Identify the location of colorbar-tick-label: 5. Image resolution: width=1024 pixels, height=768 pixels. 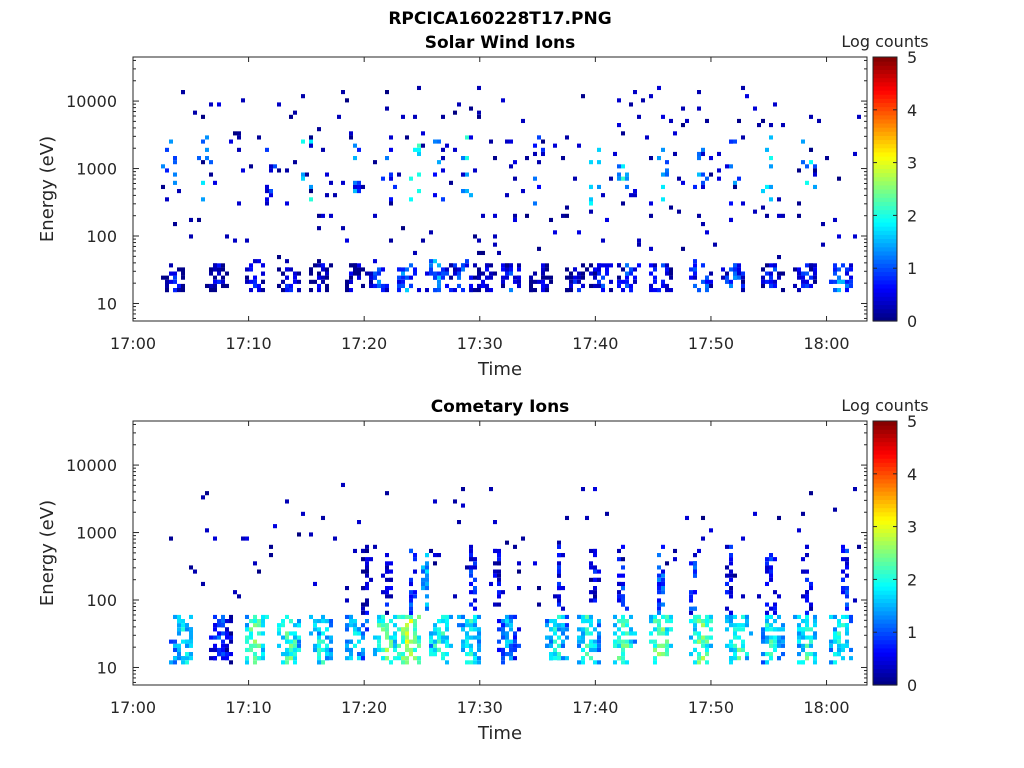
(912, 421).